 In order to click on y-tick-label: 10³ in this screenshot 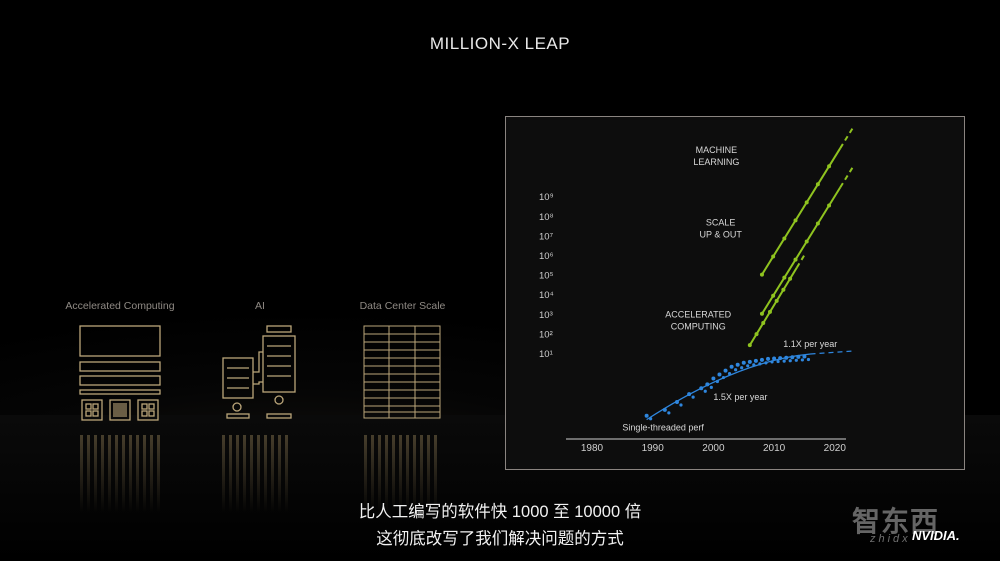, I will do `click(546, 315)`.